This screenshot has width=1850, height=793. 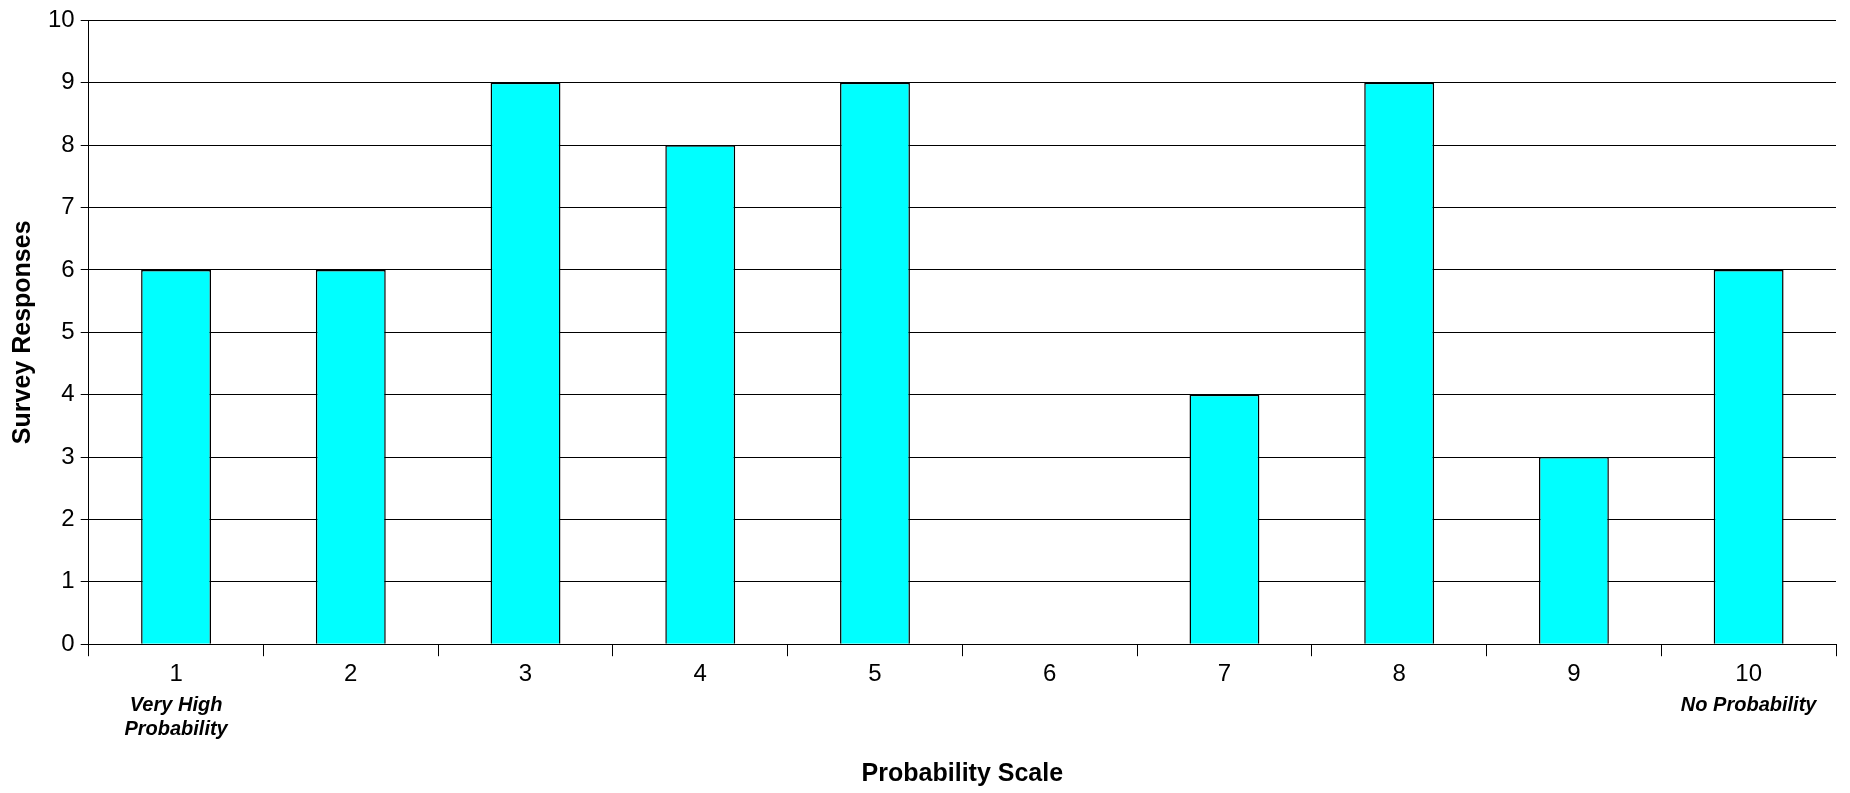 I want to click on x-tick-label: 9, so click(x=1574, y=673).